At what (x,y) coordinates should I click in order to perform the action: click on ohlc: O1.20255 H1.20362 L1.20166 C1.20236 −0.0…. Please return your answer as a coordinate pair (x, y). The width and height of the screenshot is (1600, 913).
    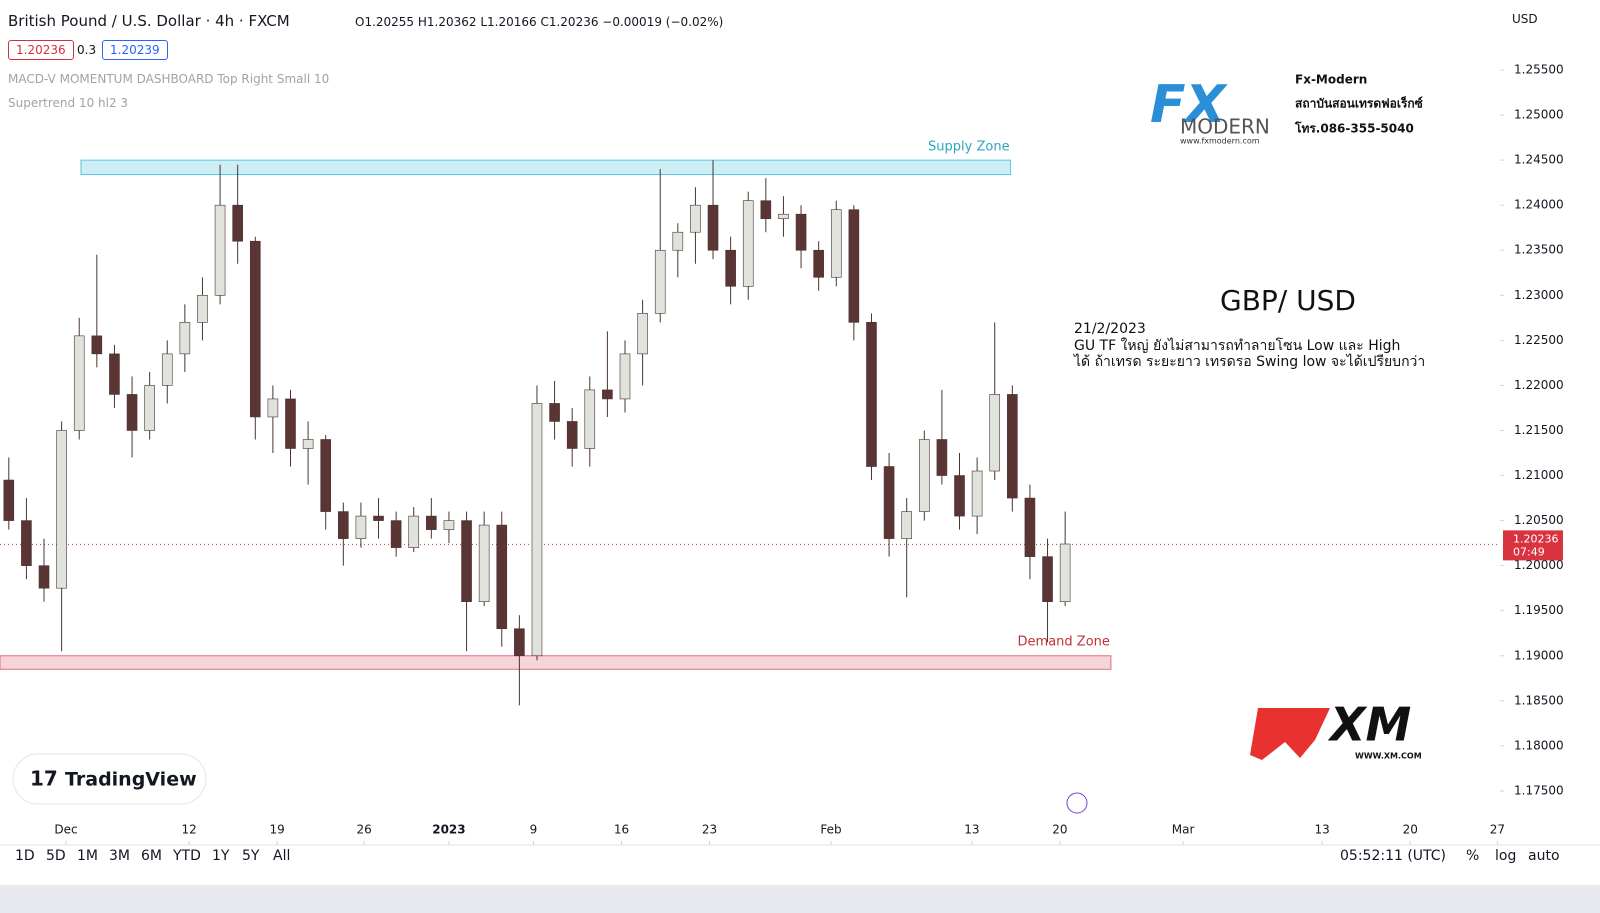
    Looking at the image, I should click on (539, 22).